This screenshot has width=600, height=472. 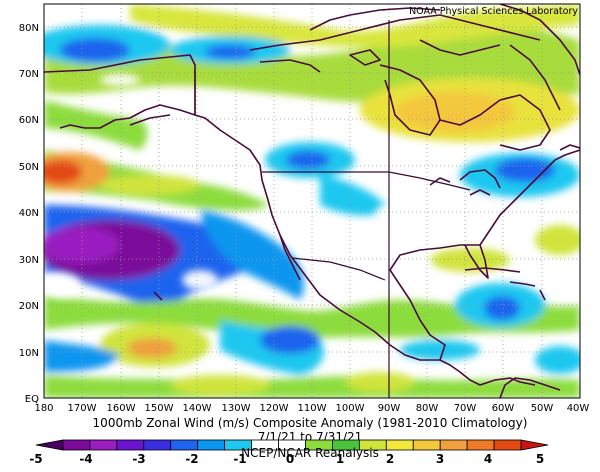 I want to click on y-tick-label: 70N, so click(x=29, y=74).